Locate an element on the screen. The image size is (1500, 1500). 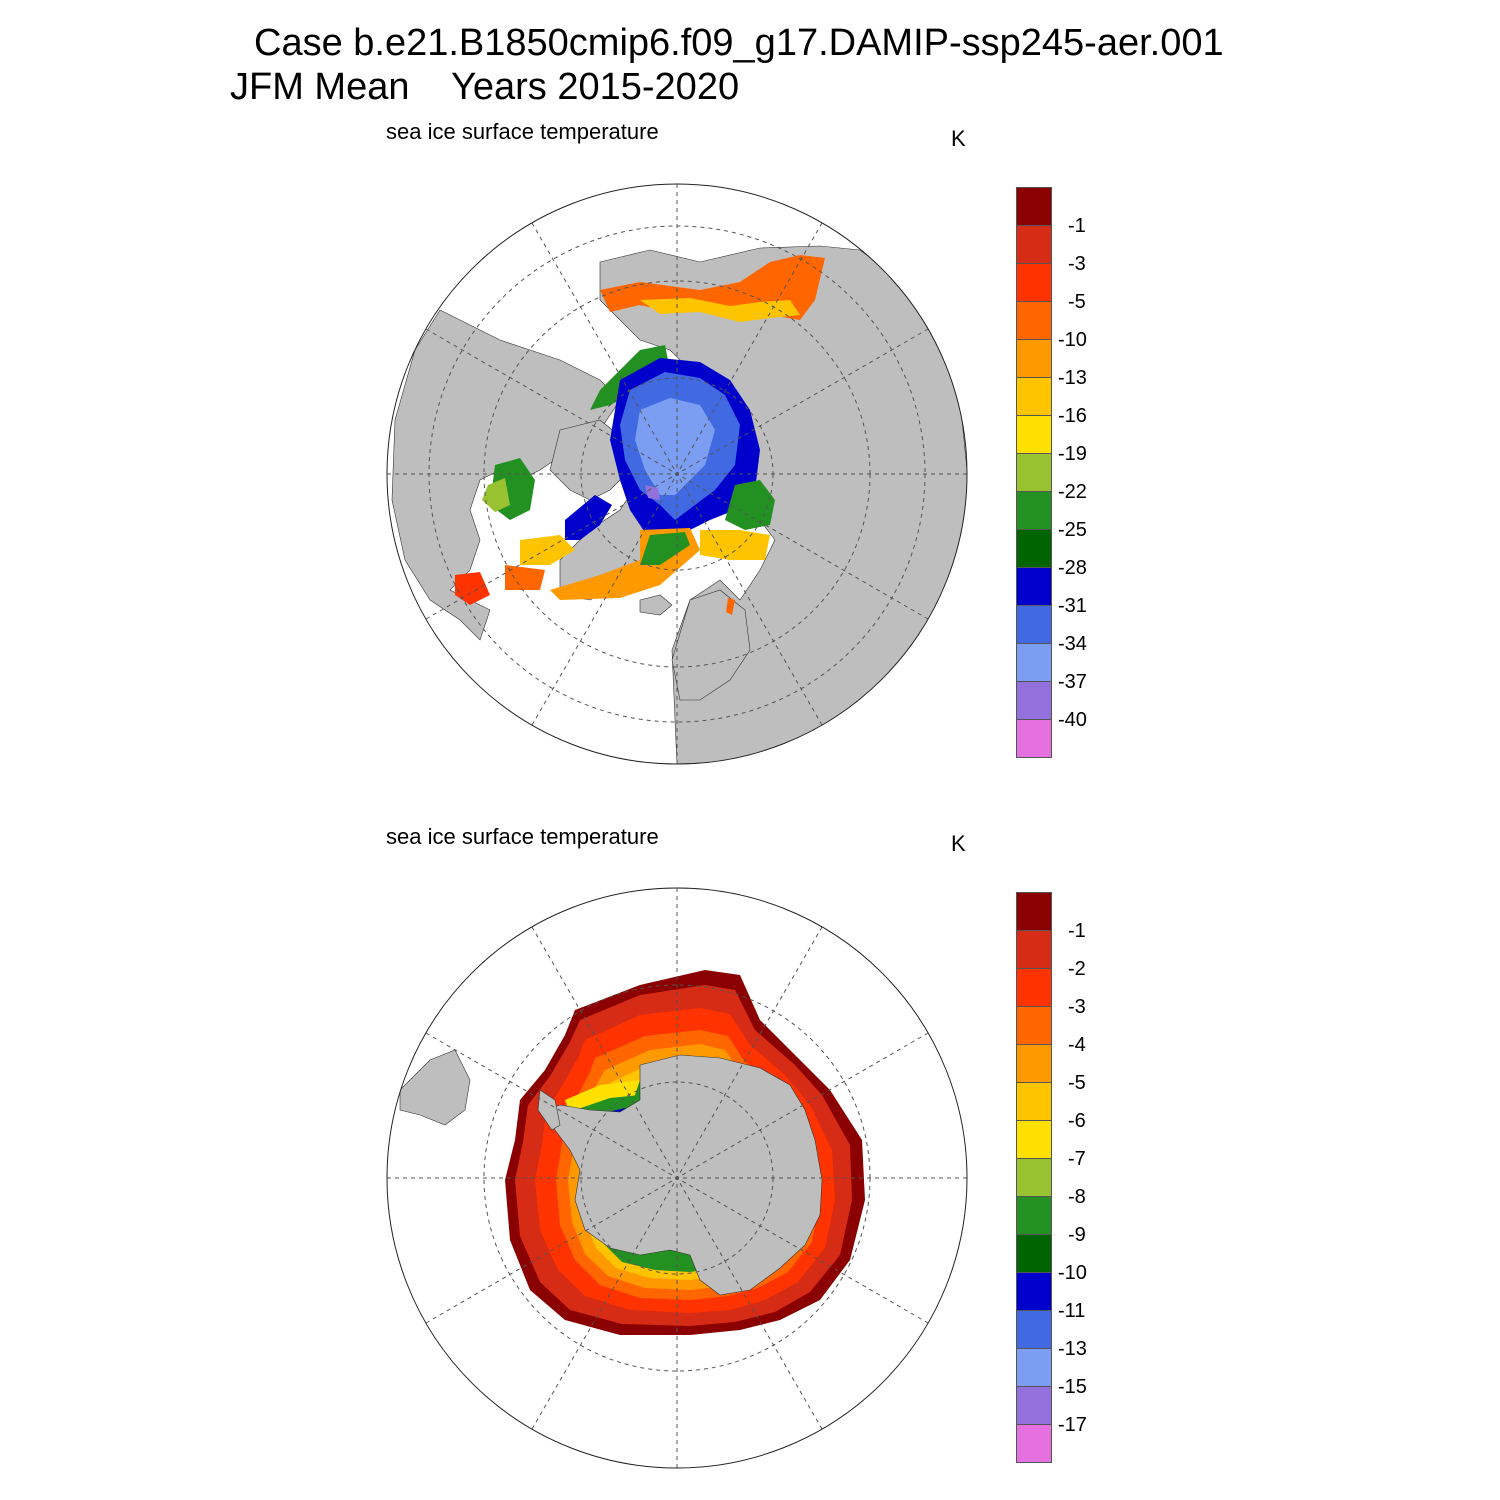
nh-ice-hudson-inner is located at coordinates (496, 495).